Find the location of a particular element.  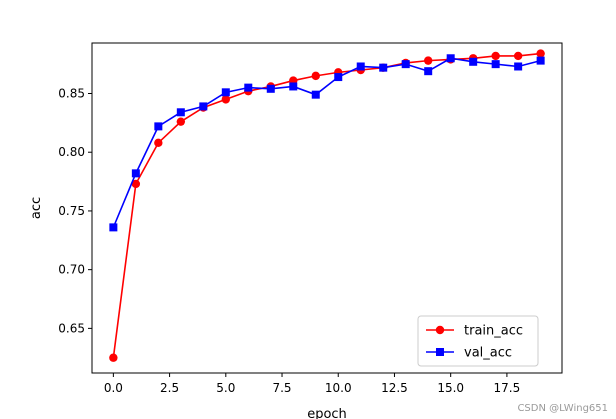

x-axis-ticks: 0.0 2.5 5.0 7.5 10.0 12.5 15.0 17.5 is located at coordinates (312, 384).